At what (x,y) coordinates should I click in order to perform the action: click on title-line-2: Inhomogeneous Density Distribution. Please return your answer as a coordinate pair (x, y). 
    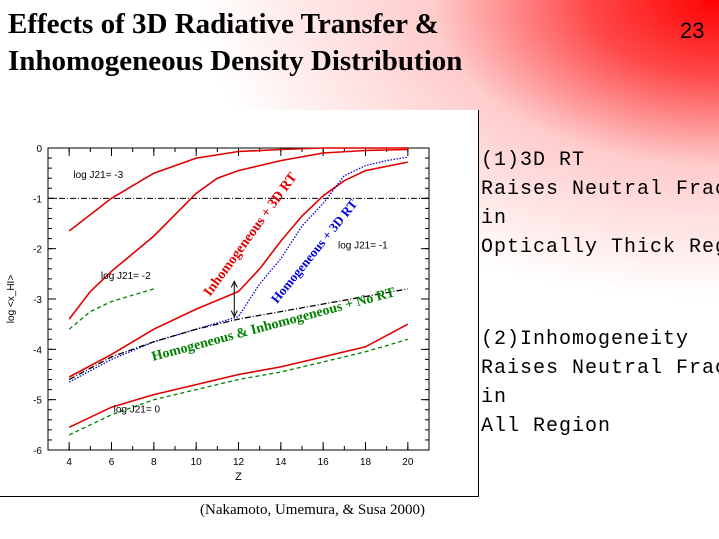
    Looking at the image, I should click on (235, 61).